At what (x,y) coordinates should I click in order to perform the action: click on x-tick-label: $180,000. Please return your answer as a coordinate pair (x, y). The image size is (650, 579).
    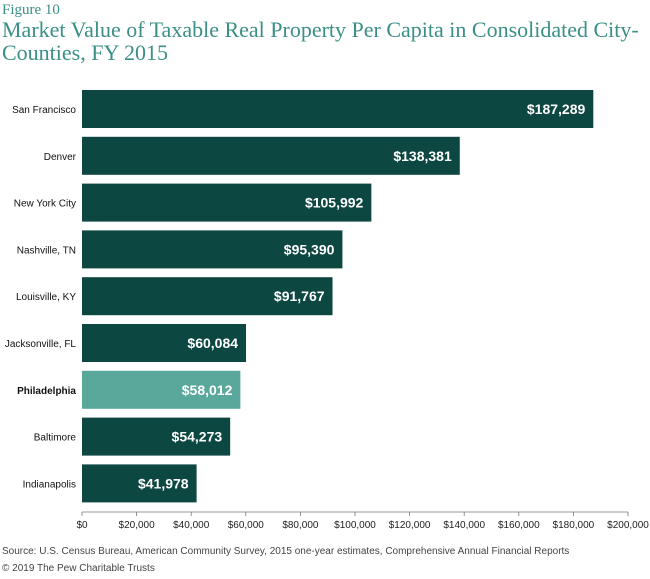
    Looking at the image, I should click on (574, 525).